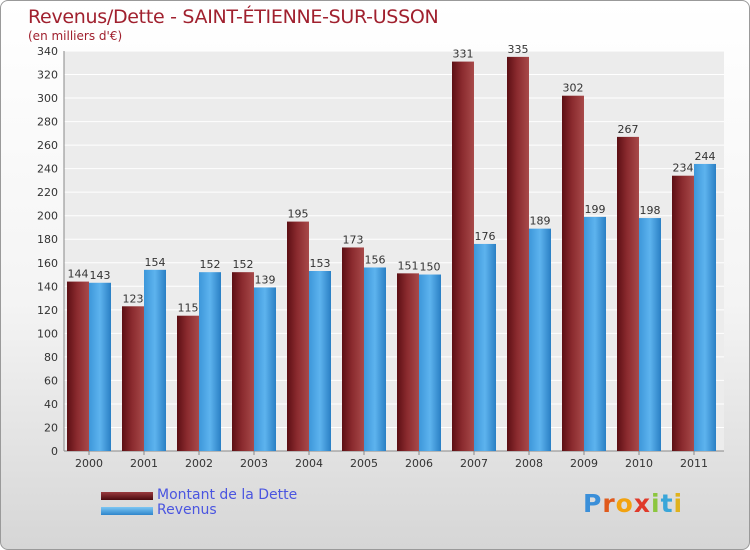  What do you see at coordinates (47, 51) in the screenshot?
I see `y-tick-label: 340` at bounding box center [47, 51].